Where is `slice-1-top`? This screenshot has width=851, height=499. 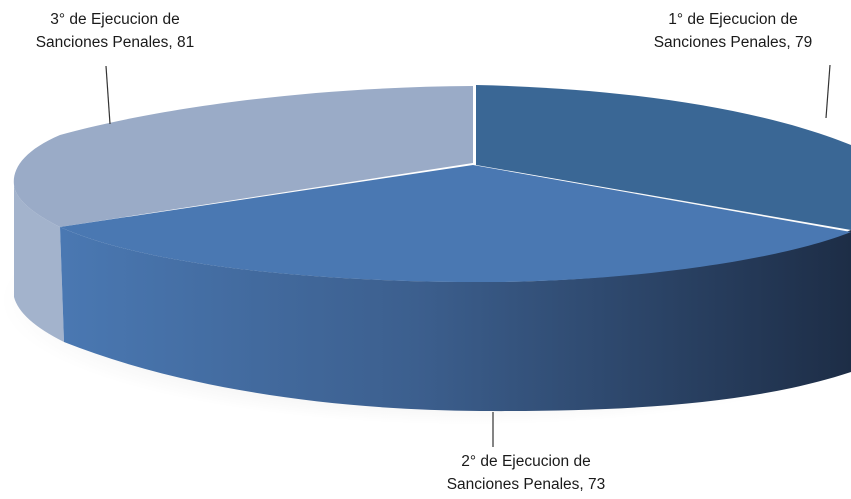 slice-1-top is located at coordinates (663, 157).